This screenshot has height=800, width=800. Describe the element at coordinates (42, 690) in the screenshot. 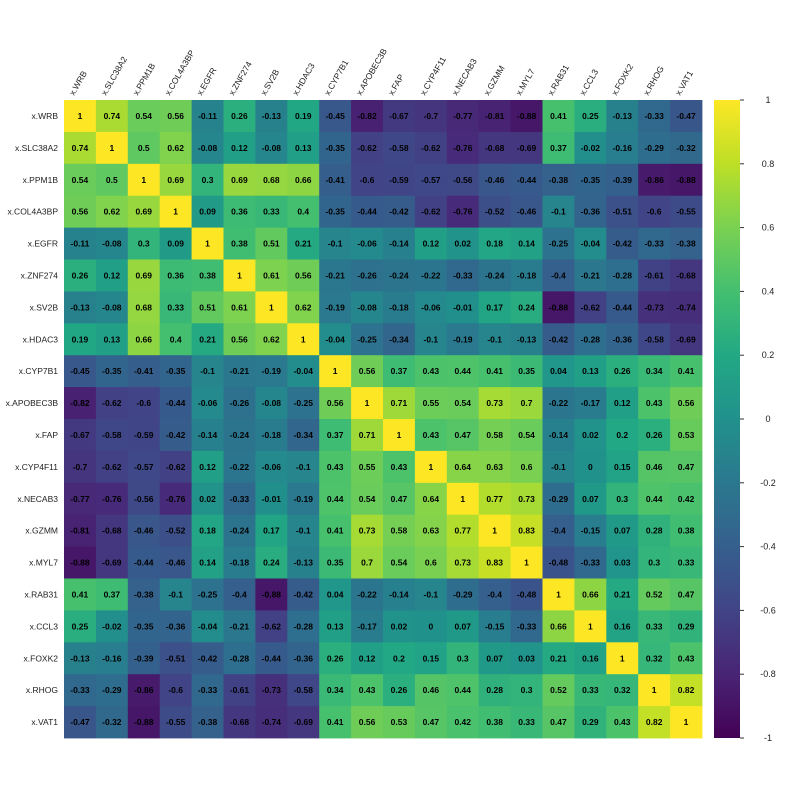

I see `row-label: x.RHOG` at that location.